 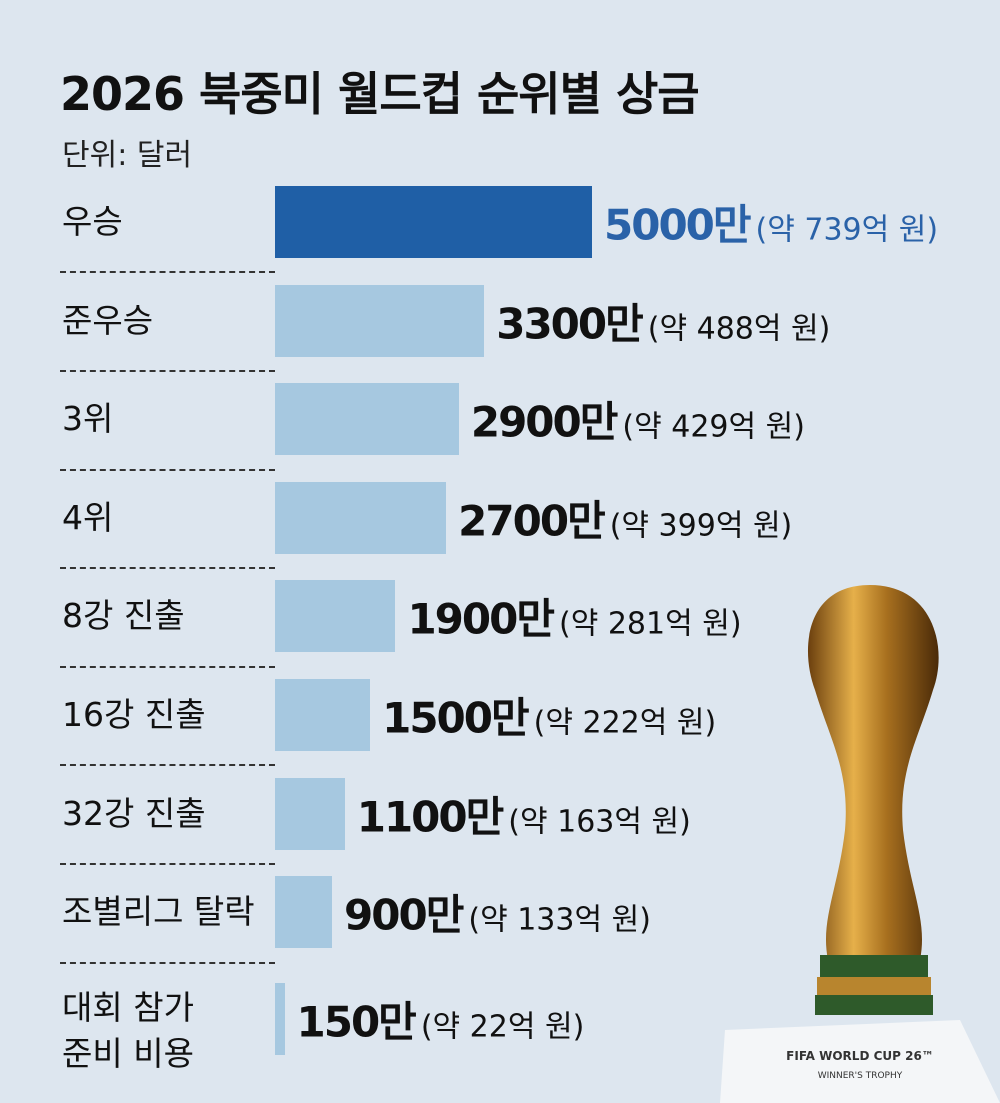 What do you see at coordinates (559, 920) in the screenshot?
I see `krw-text: (약 133억 원)` at bounding box center [559, 920].